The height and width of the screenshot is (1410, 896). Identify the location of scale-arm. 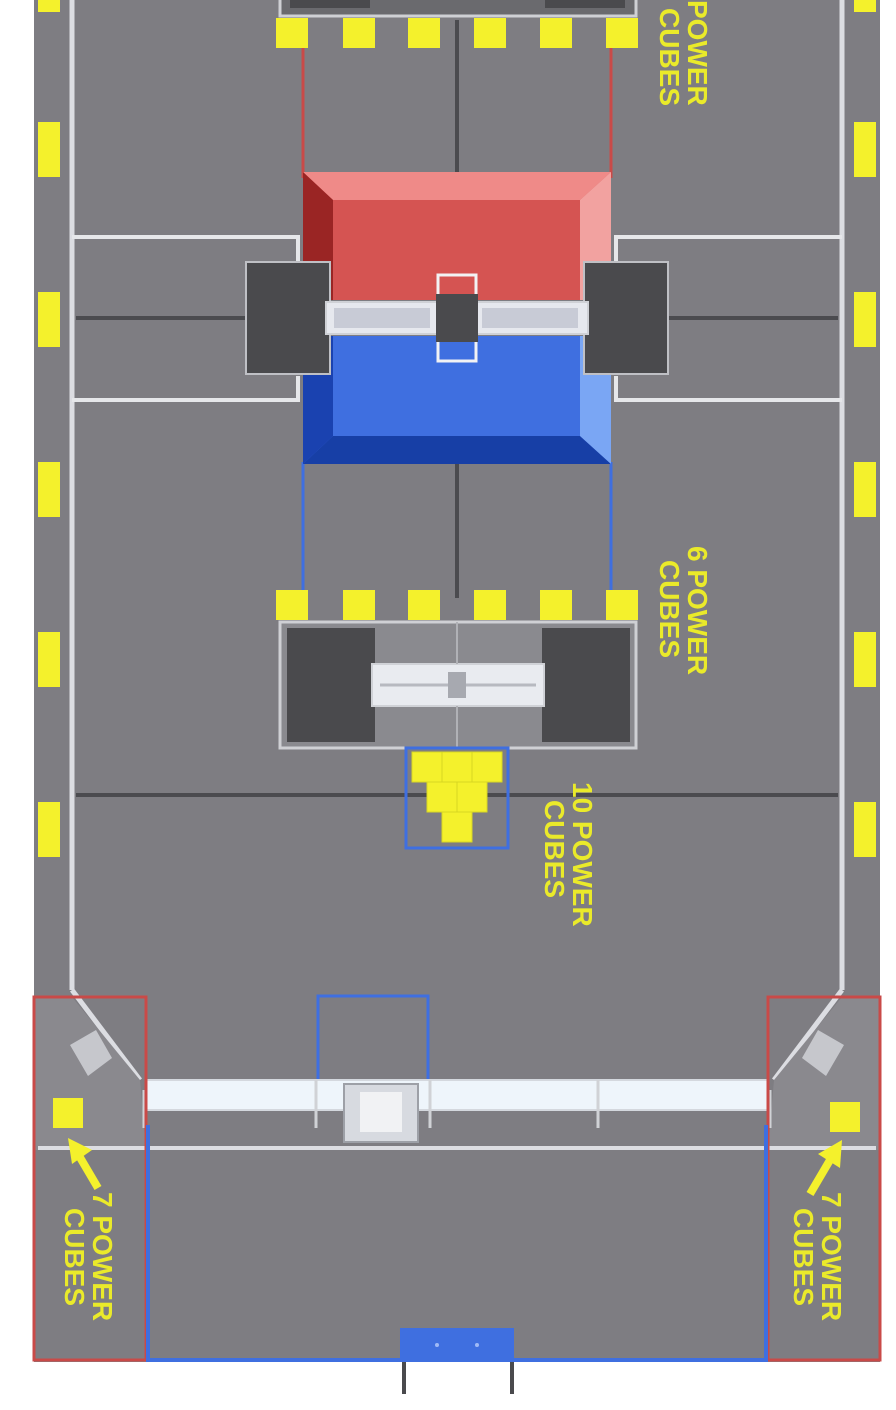
(457, 318).